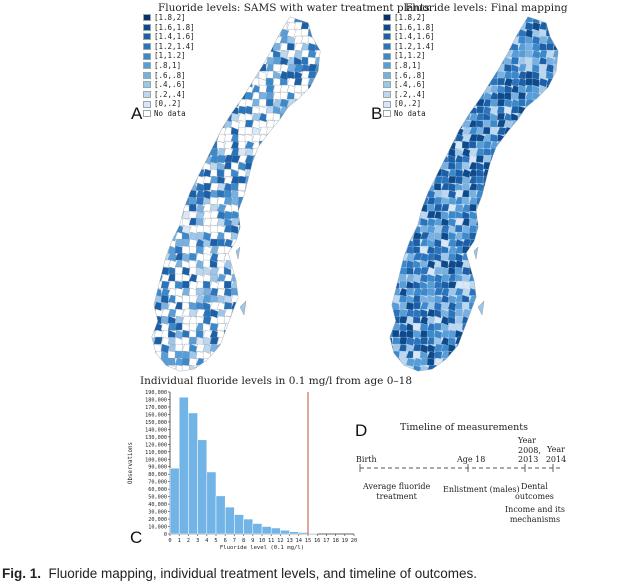  What do you see at coordinates (157, 520) in the screenshot?
I see `histogram-y-tick-label: 20,000` at bounding box center [157, 520].